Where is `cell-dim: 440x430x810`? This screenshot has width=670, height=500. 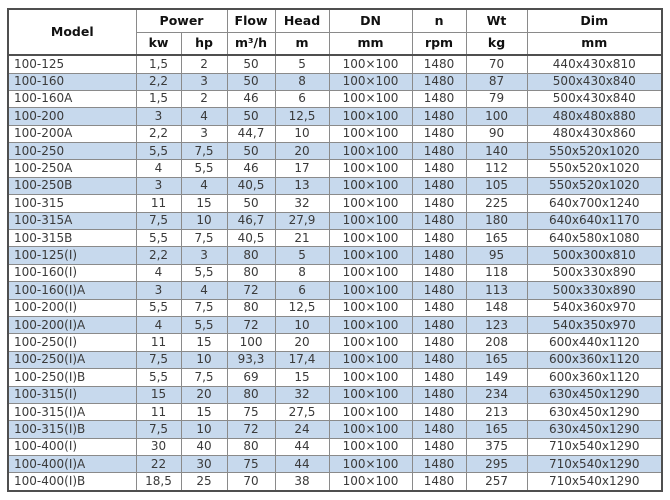 cell-dim: 440x430x810 is located at coordinates (594, 64).